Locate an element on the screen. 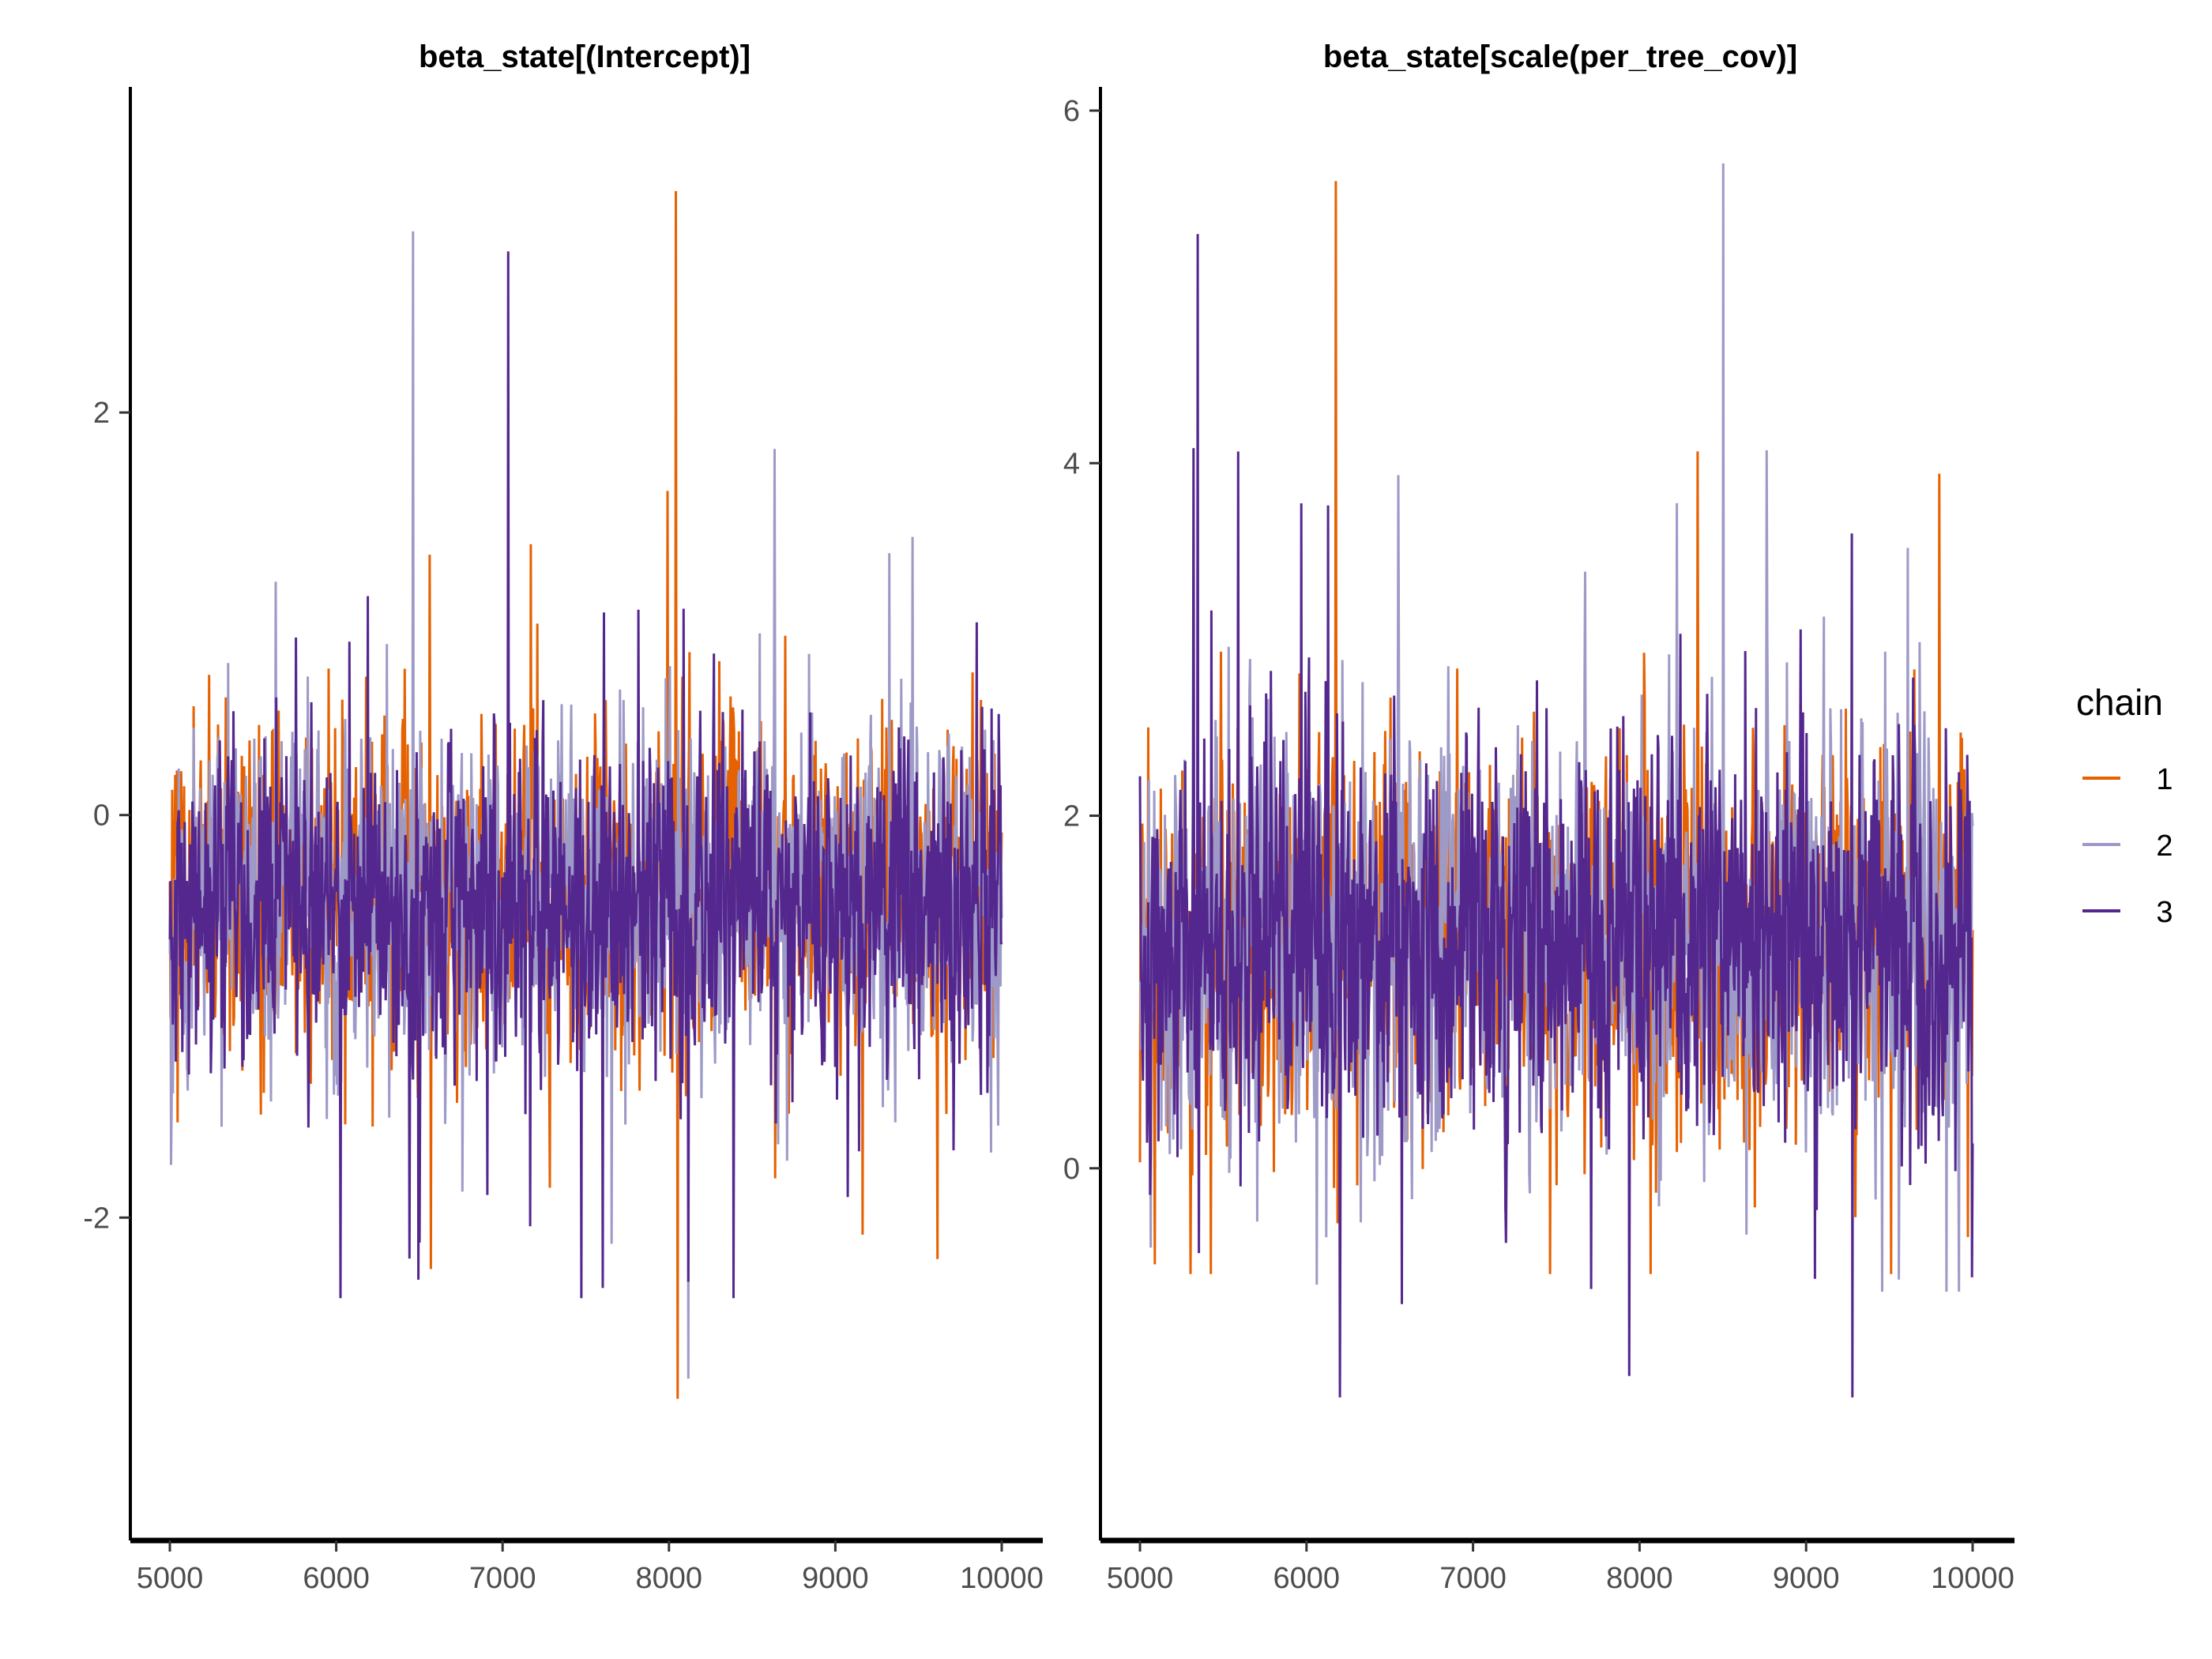 The width and height of the screenshot is (2212, 1659). legend: chain 1 2 3 is located at coordinates (2124, 806).